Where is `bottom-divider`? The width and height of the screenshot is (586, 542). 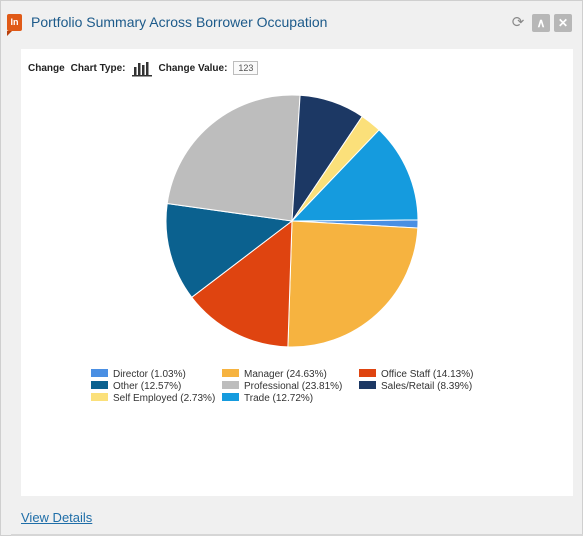 bottom-divider is located at coordinates (297, 535).